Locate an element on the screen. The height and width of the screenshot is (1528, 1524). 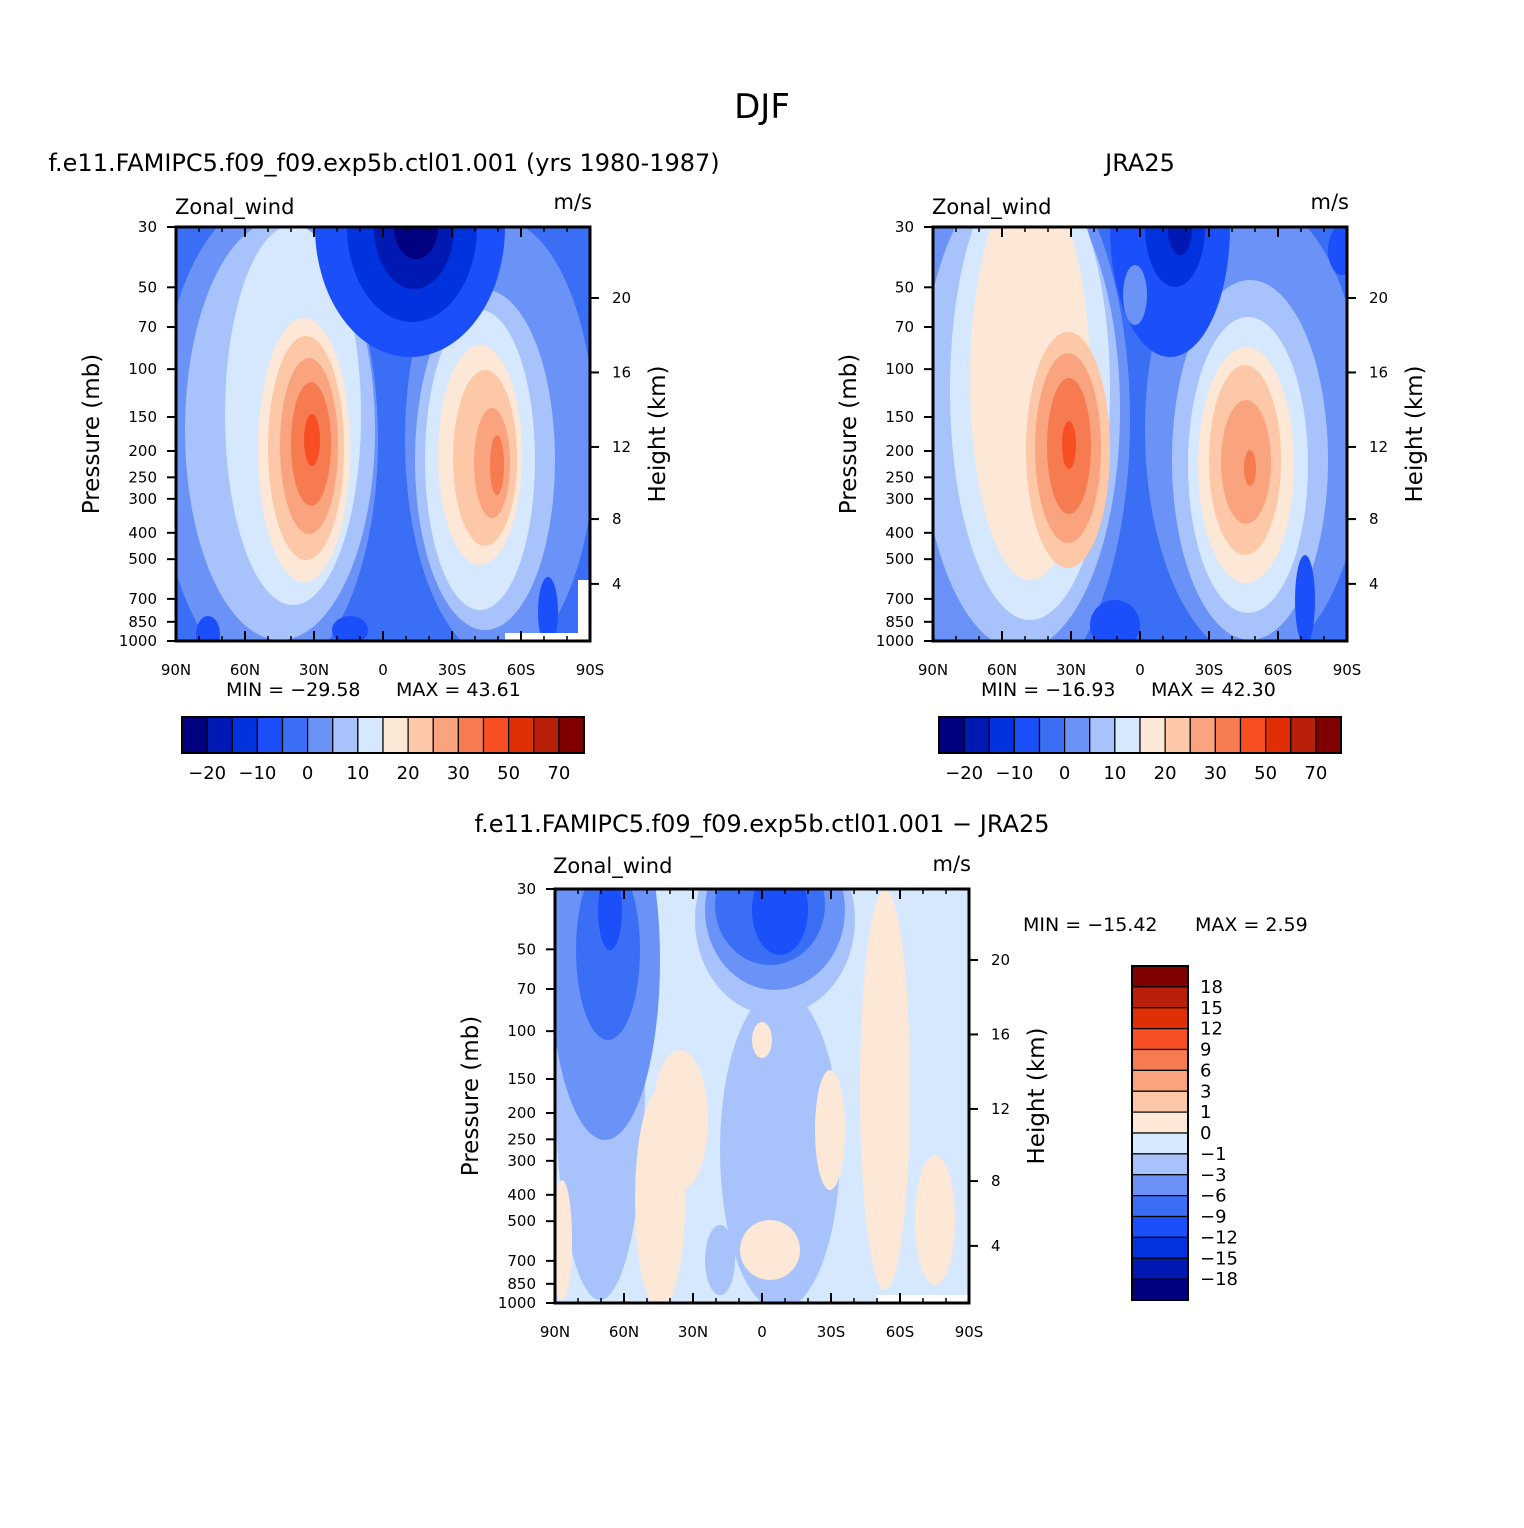
colorbar-label: 12 is located at coordinates (1211, 1029).